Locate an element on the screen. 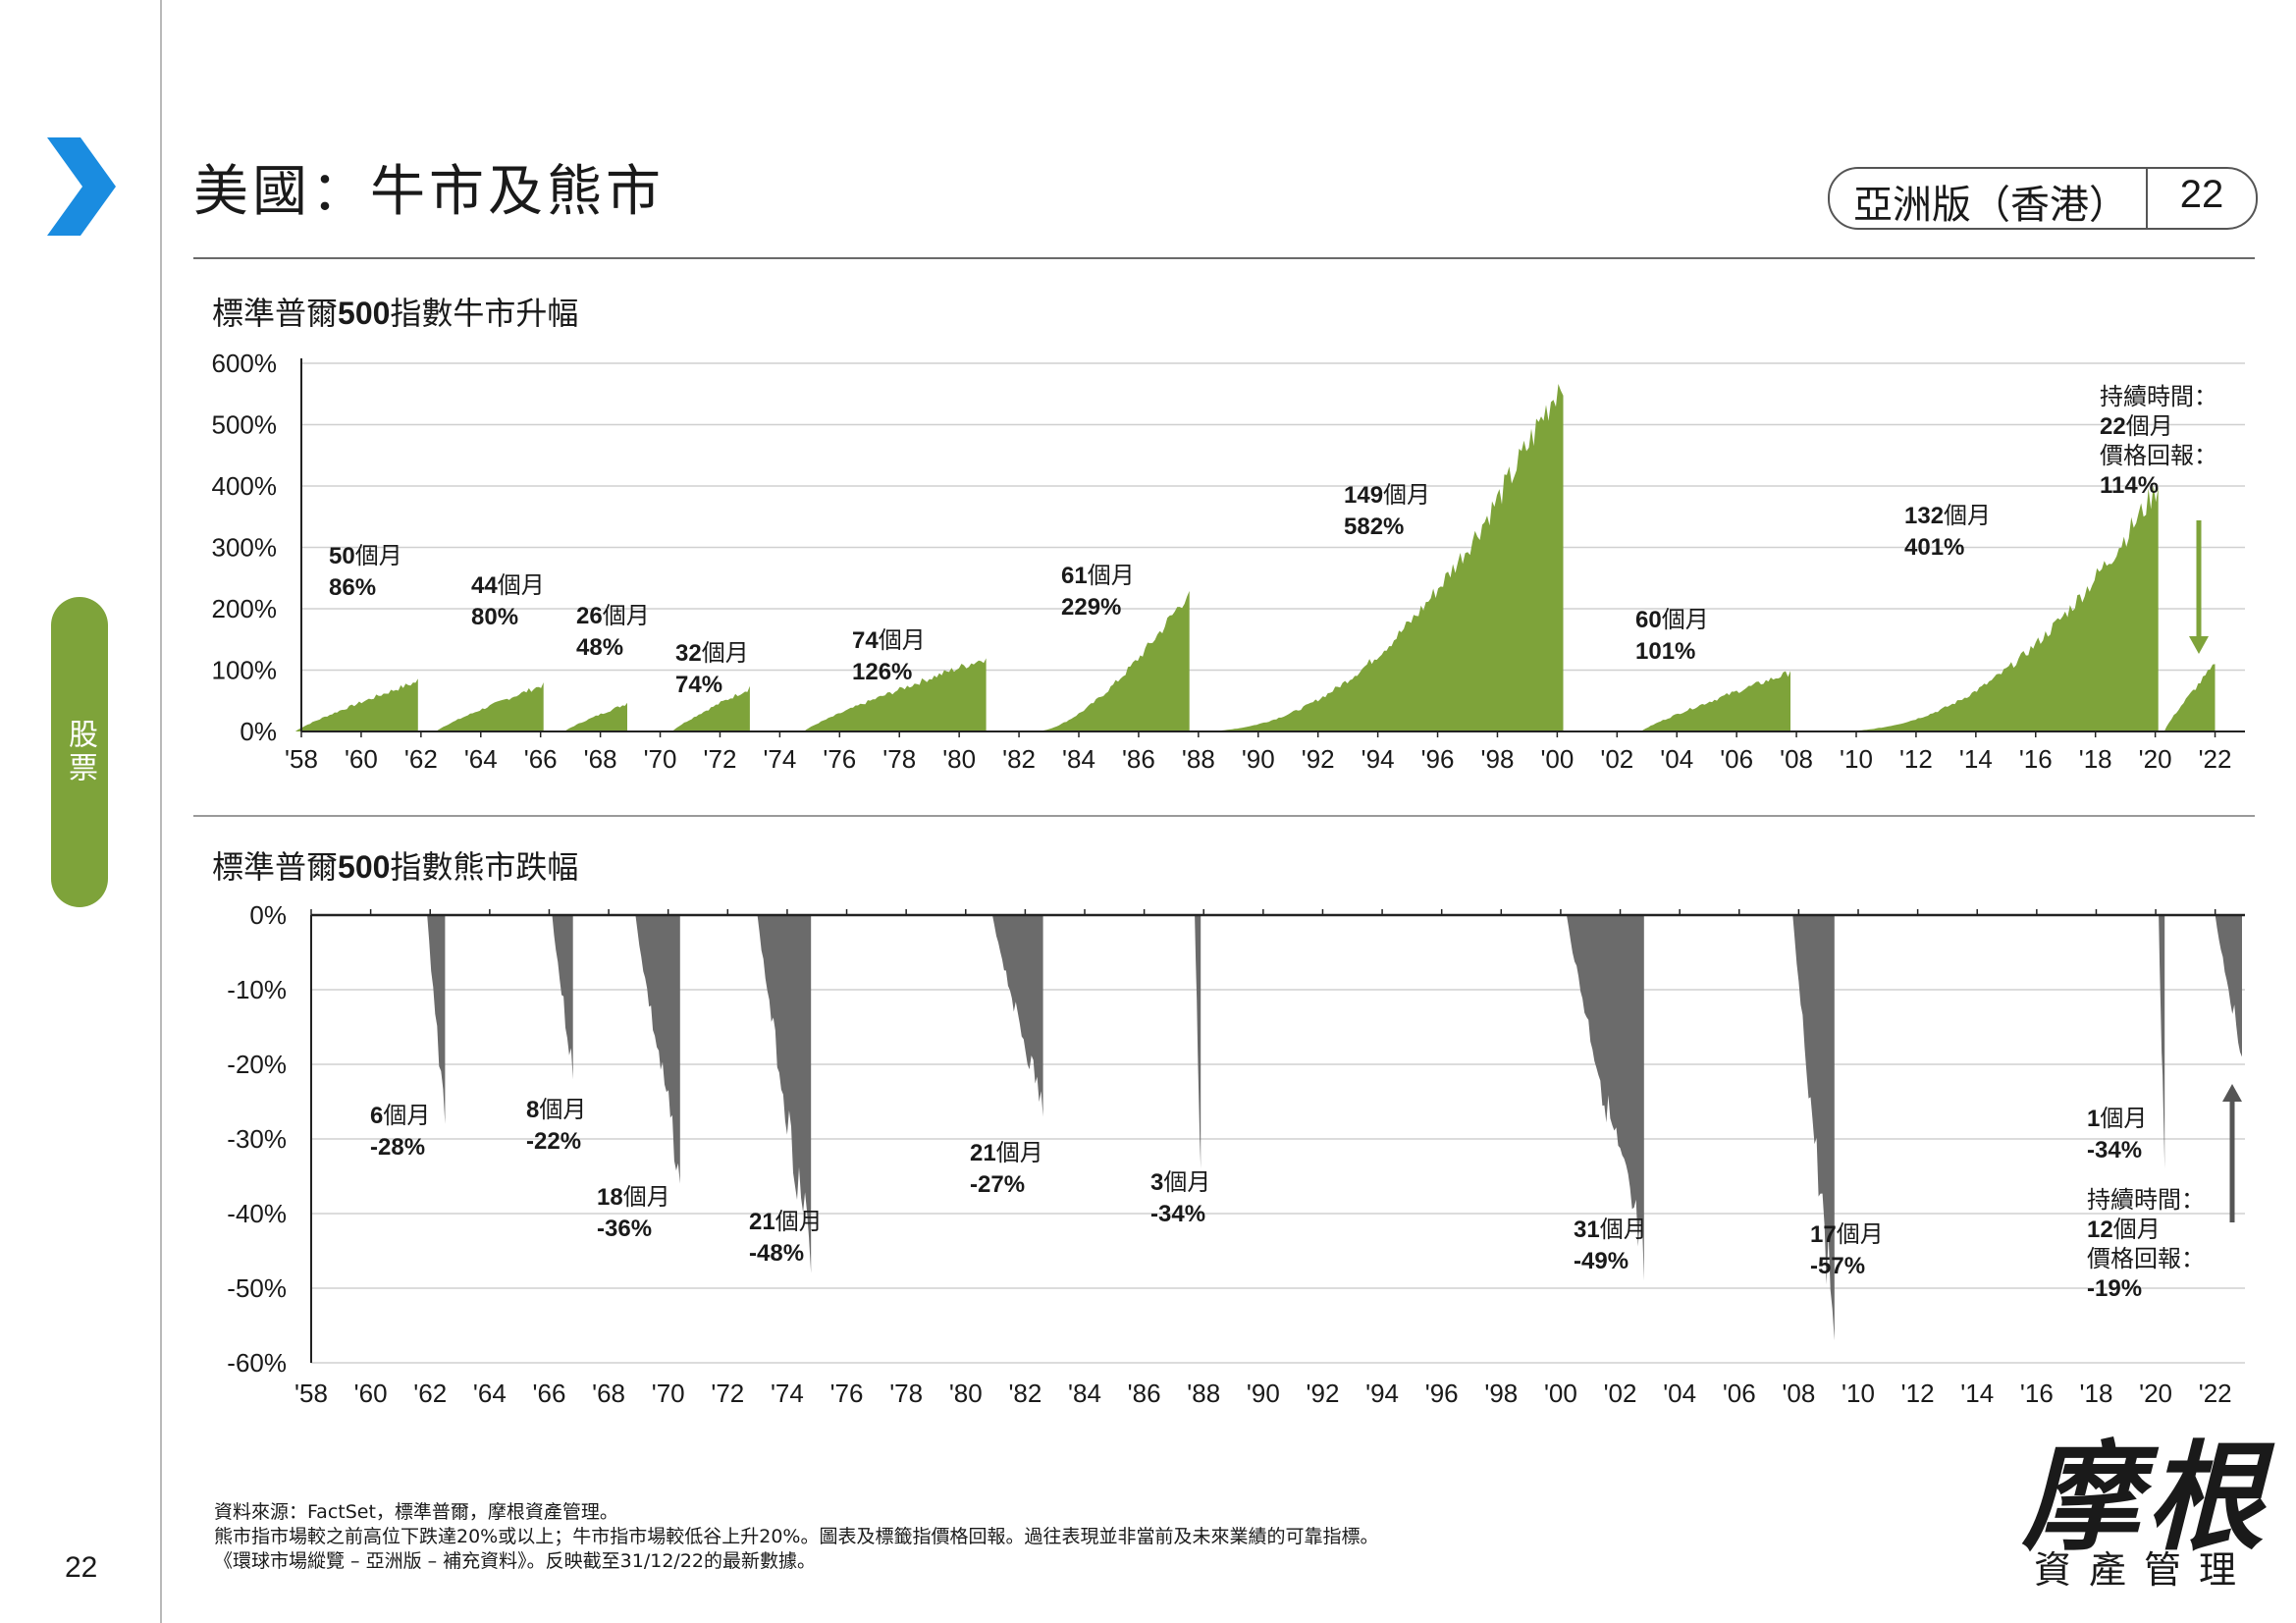 This screenshot has height=1623, width=2296. x-tick-label: '02 is located at coordinates (1616, 759).